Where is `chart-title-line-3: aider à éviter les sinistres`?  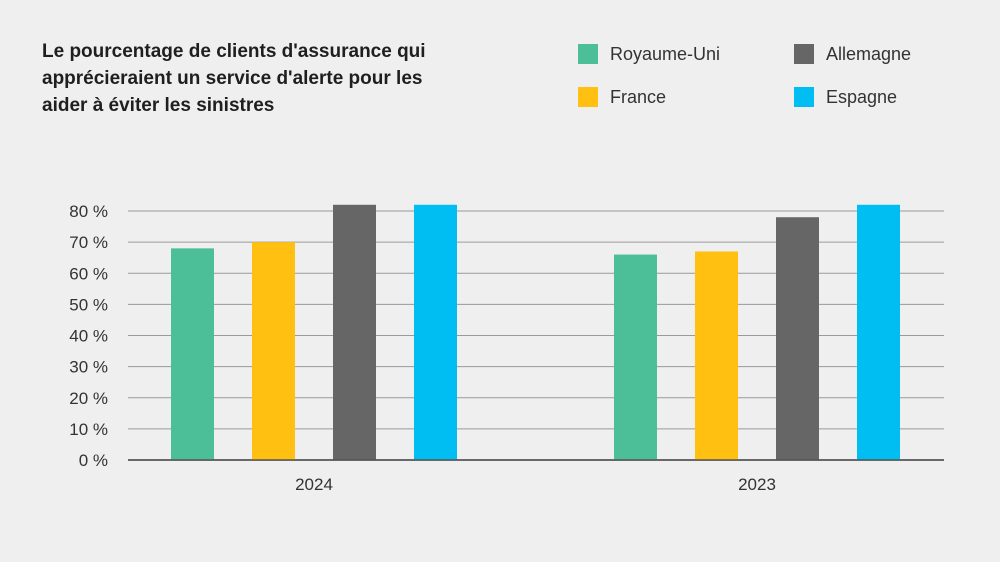 chart-title-line-3: aider à éviter les sinistres is located at coordinates (158, 105).